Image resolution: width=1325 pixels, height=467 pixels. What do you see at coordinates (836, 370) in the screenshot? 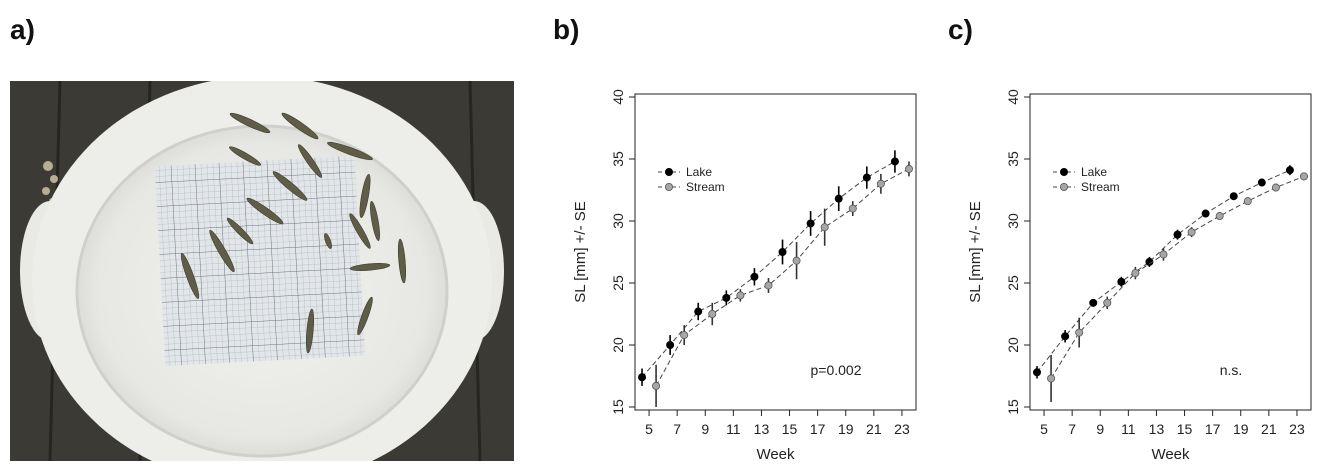
I see `significance-annotation: p=0.002` at bounding box center [836, 370].